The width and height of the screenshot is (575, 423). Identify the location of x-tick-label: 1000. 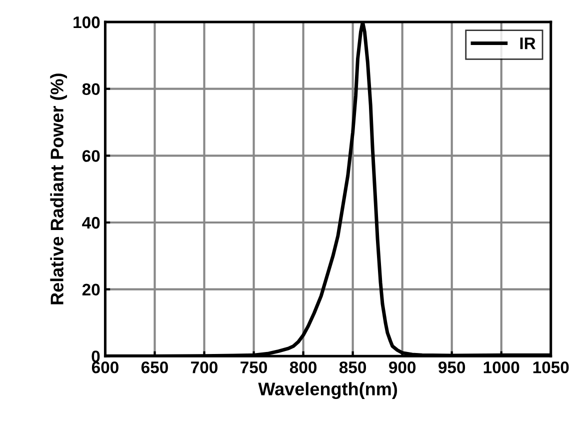
(502, 367).